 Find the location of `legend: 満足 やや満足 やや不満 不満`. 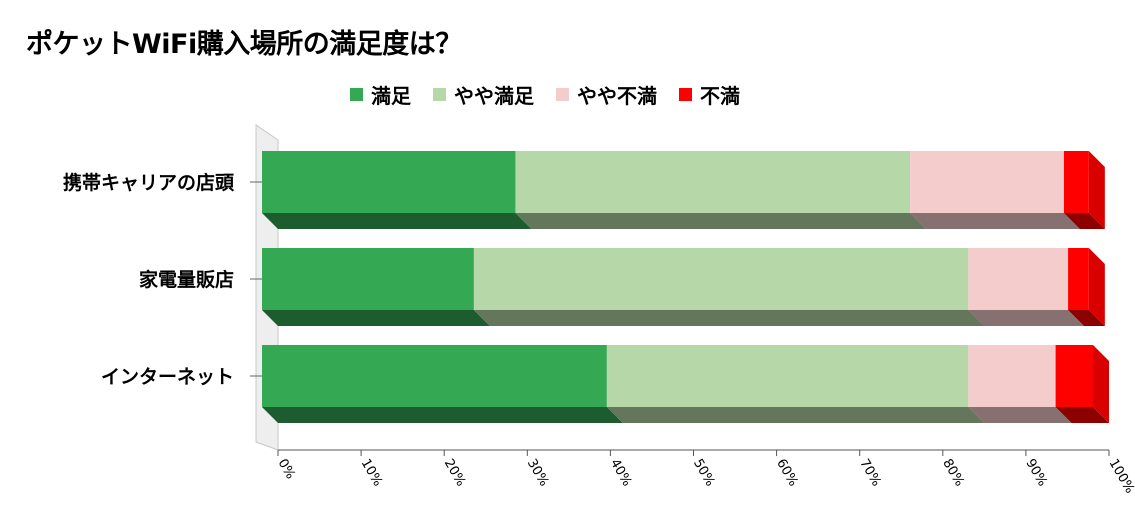

legend: 満足 やや満足 やや不満 不満 is located at coordinates (545, 94).